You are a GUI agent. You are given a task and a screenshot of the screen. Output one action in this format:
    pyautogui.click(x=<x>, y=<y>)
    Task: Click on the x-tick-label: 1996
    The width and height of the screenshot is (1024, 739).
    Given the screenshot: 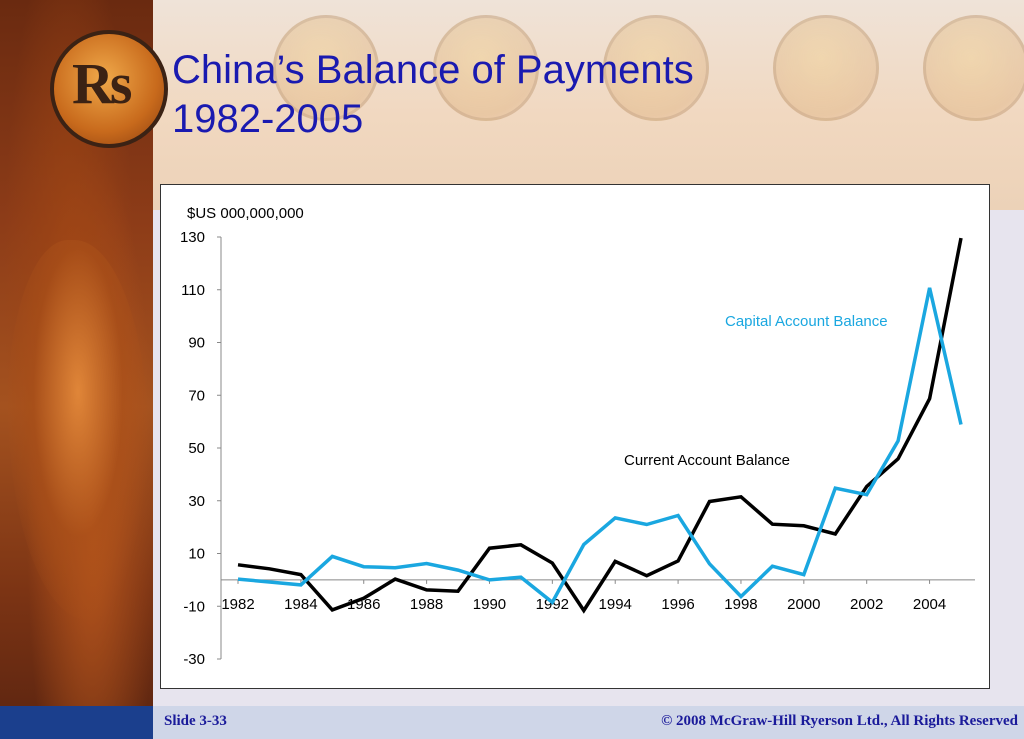 What is the action you would take?
    pyautogui.click(x=677, y=604)
    